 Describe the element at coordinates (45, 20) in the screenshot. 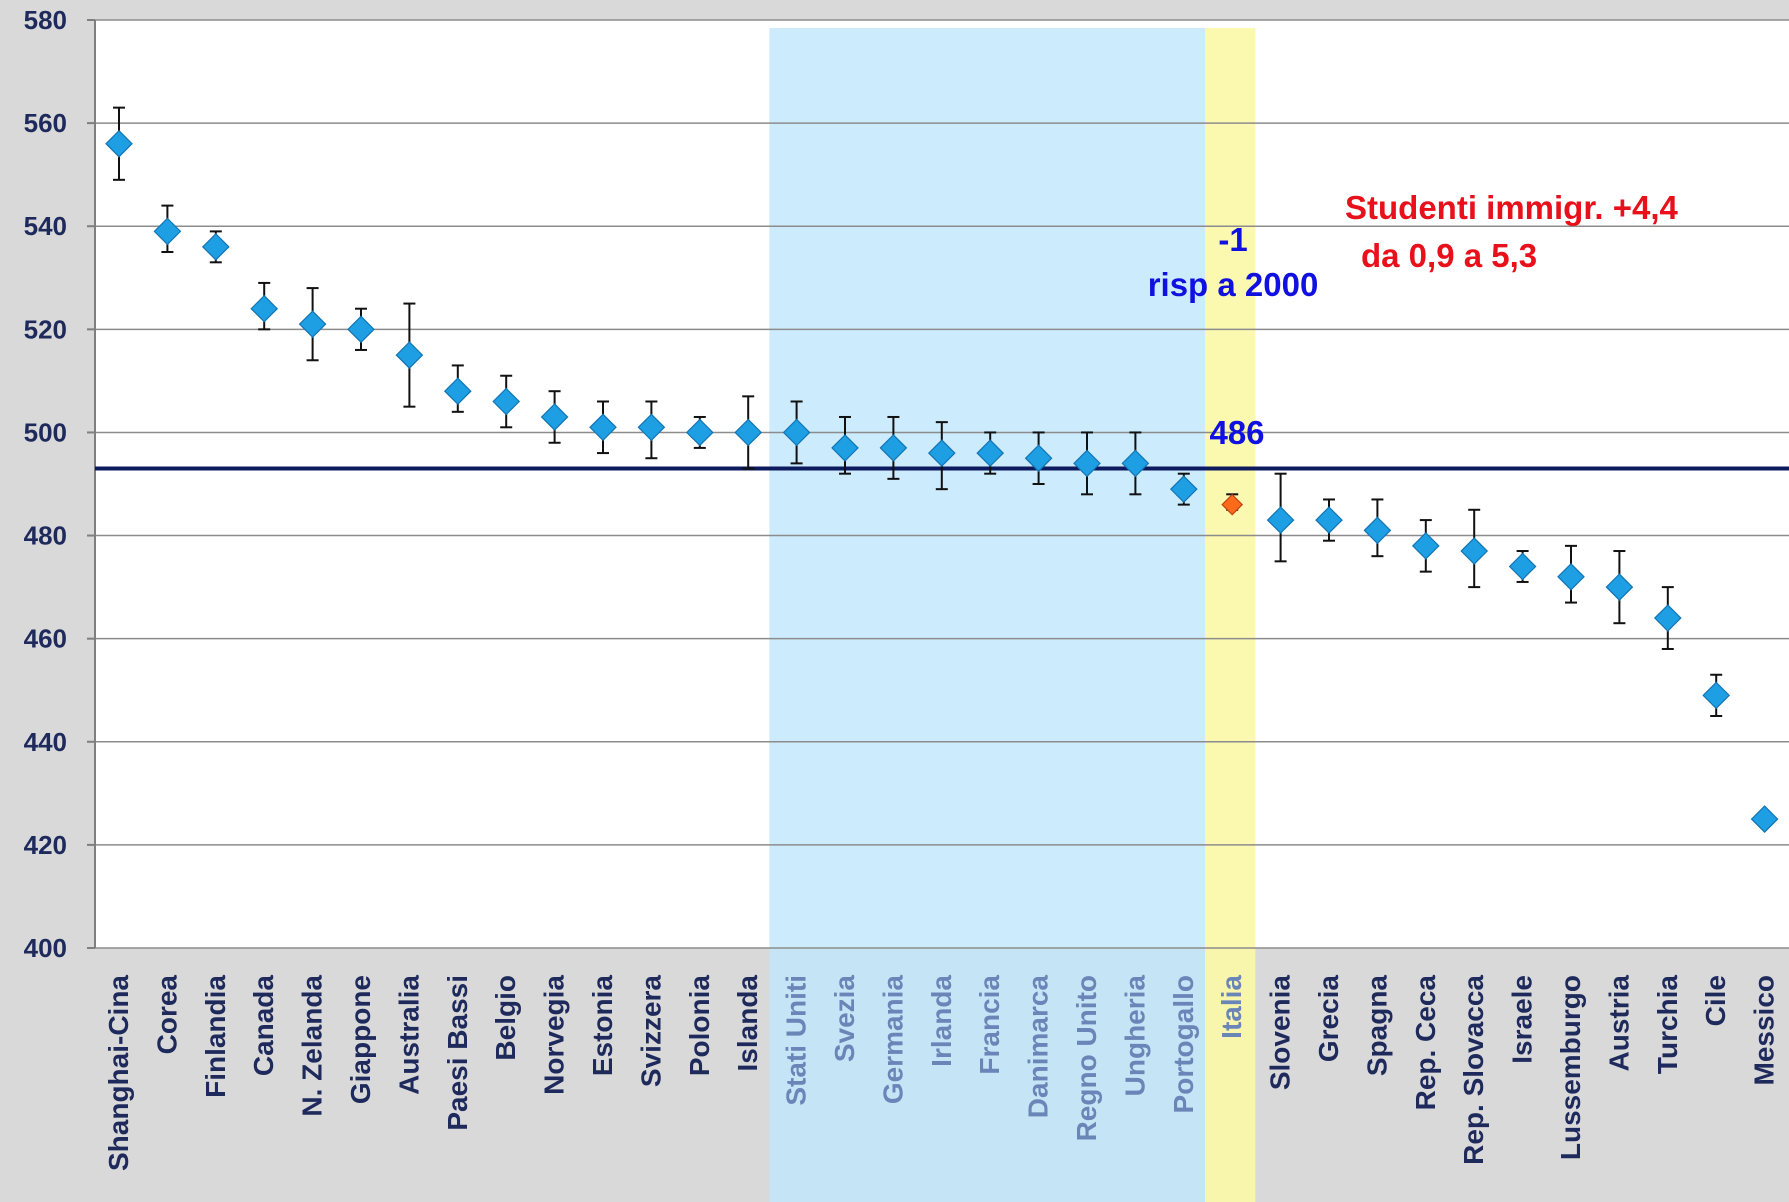

I see `y-tick-label: 580` at that location.